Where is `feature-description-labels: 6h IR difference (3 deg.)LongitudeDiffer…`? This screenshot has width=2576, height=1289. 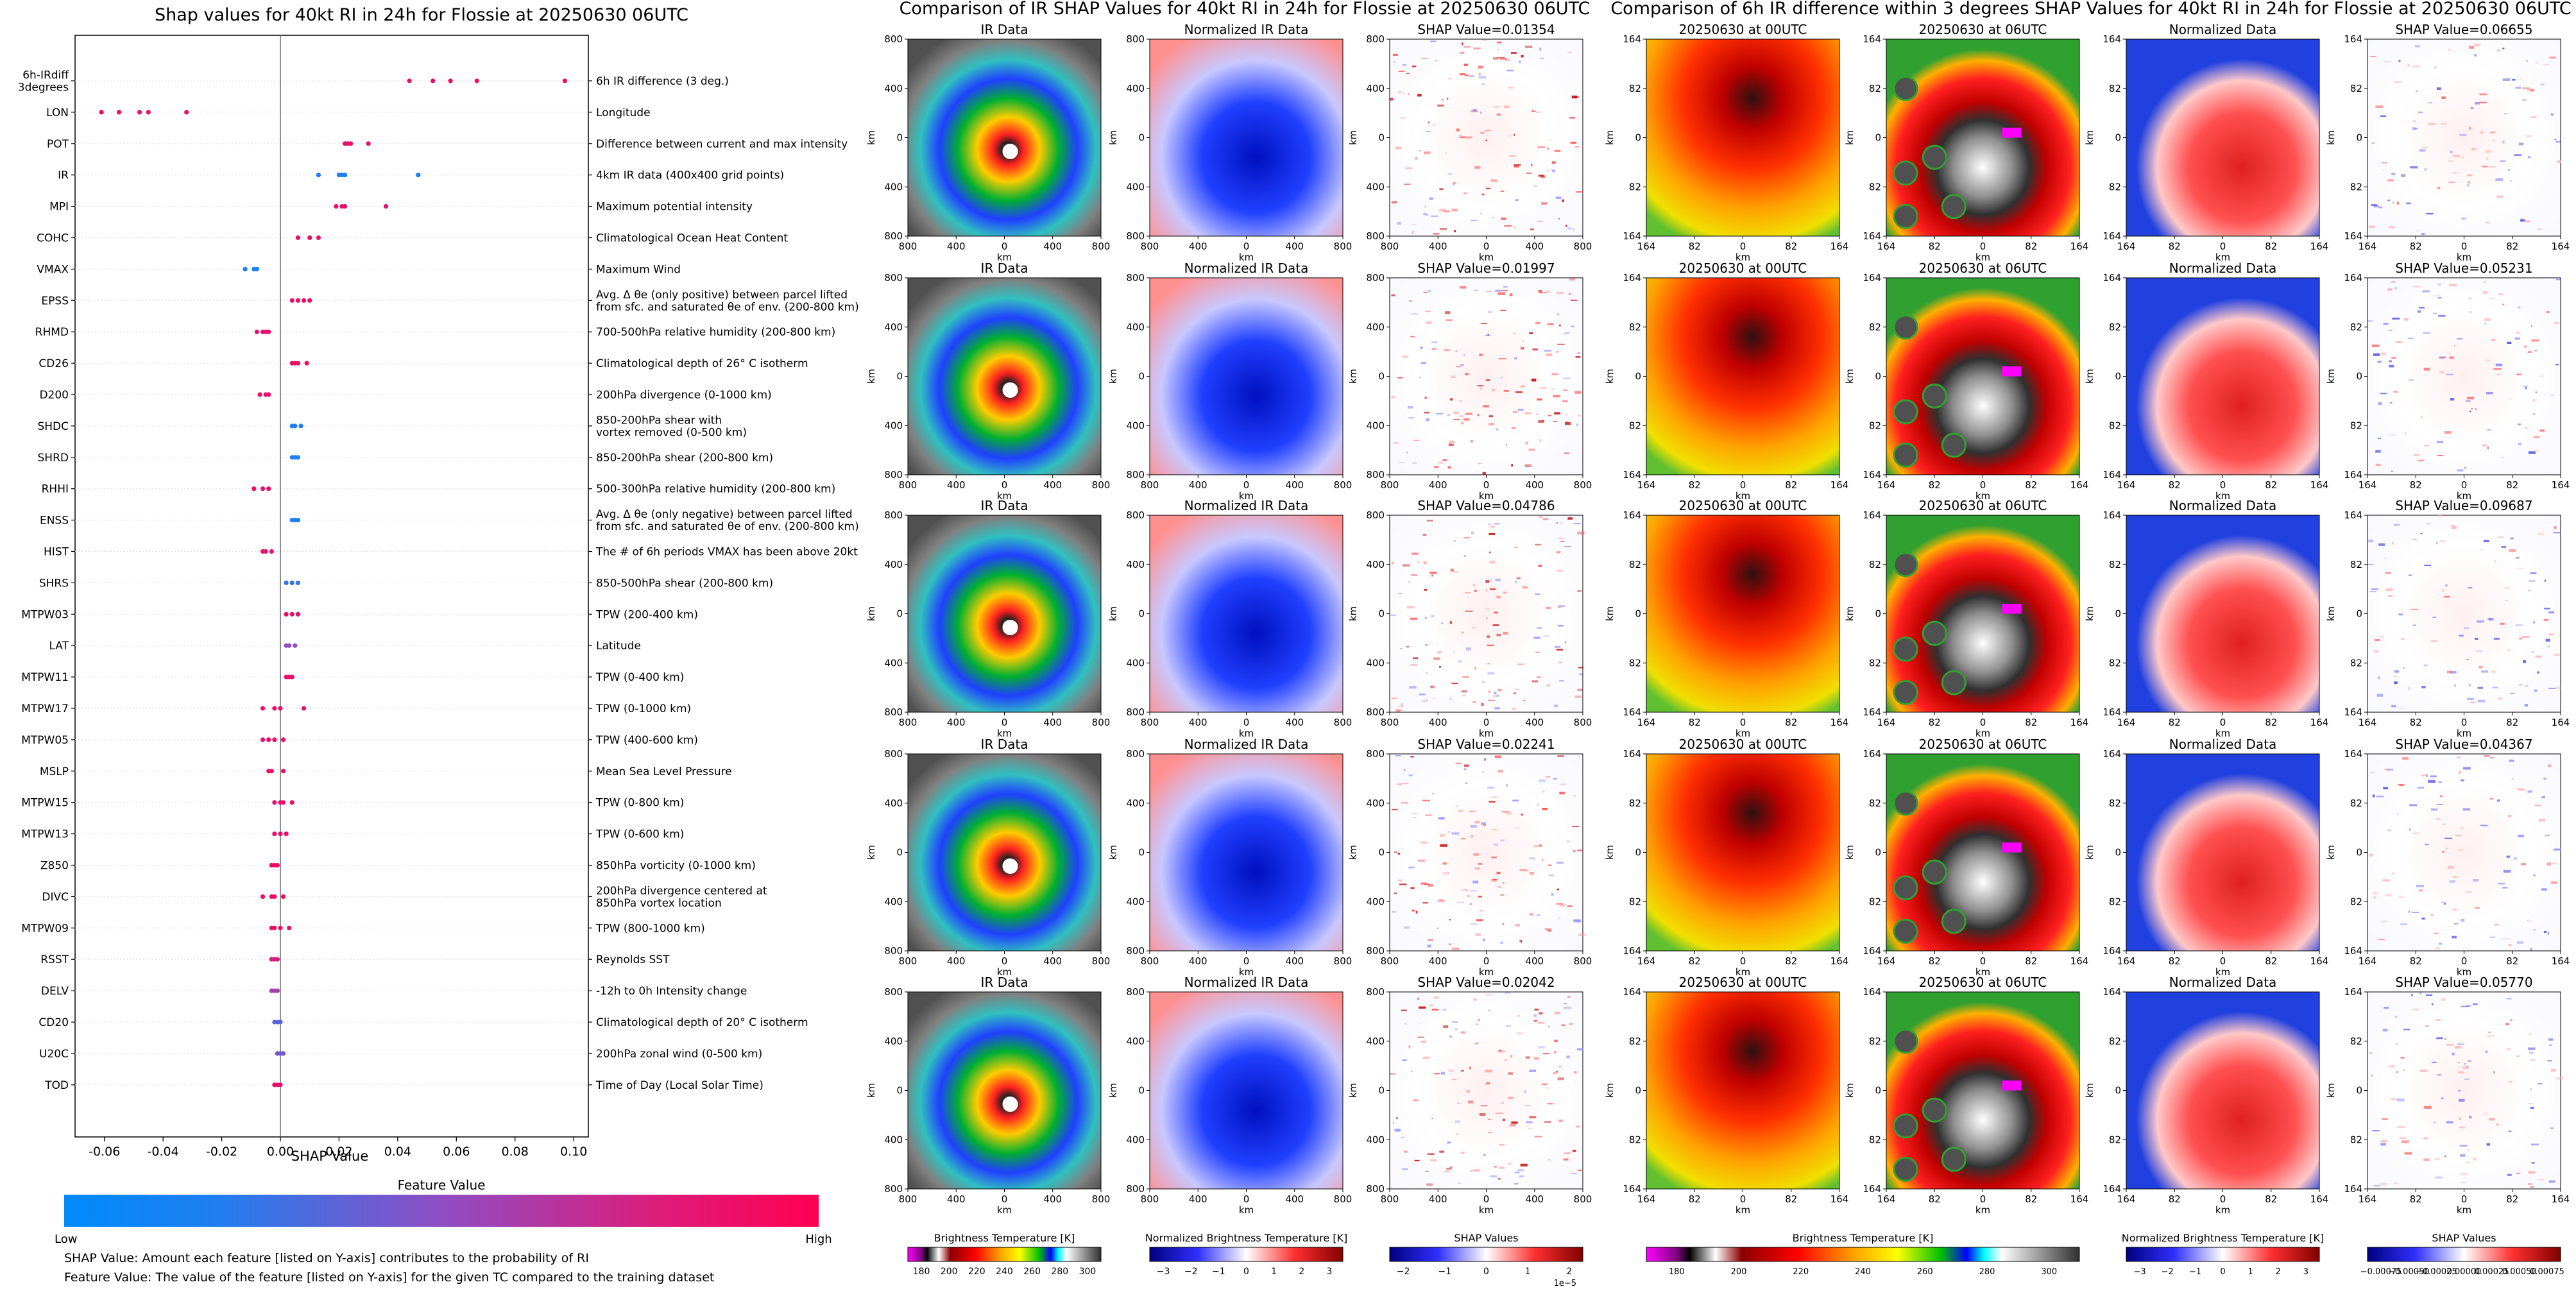 feature-description-labels: 6h IR difference (3 deg.)LongitudeDiffer… is located at coordinates (727, 583).